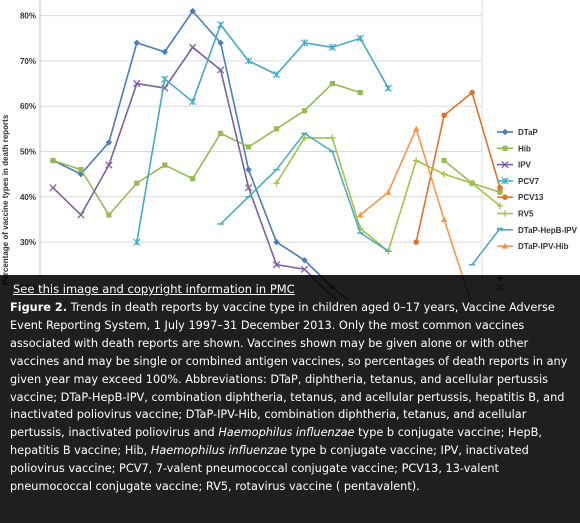  I want to click on legend-item-dtap-hepb-ipv: DTaP-HepB-IPV, so click(537, 230).